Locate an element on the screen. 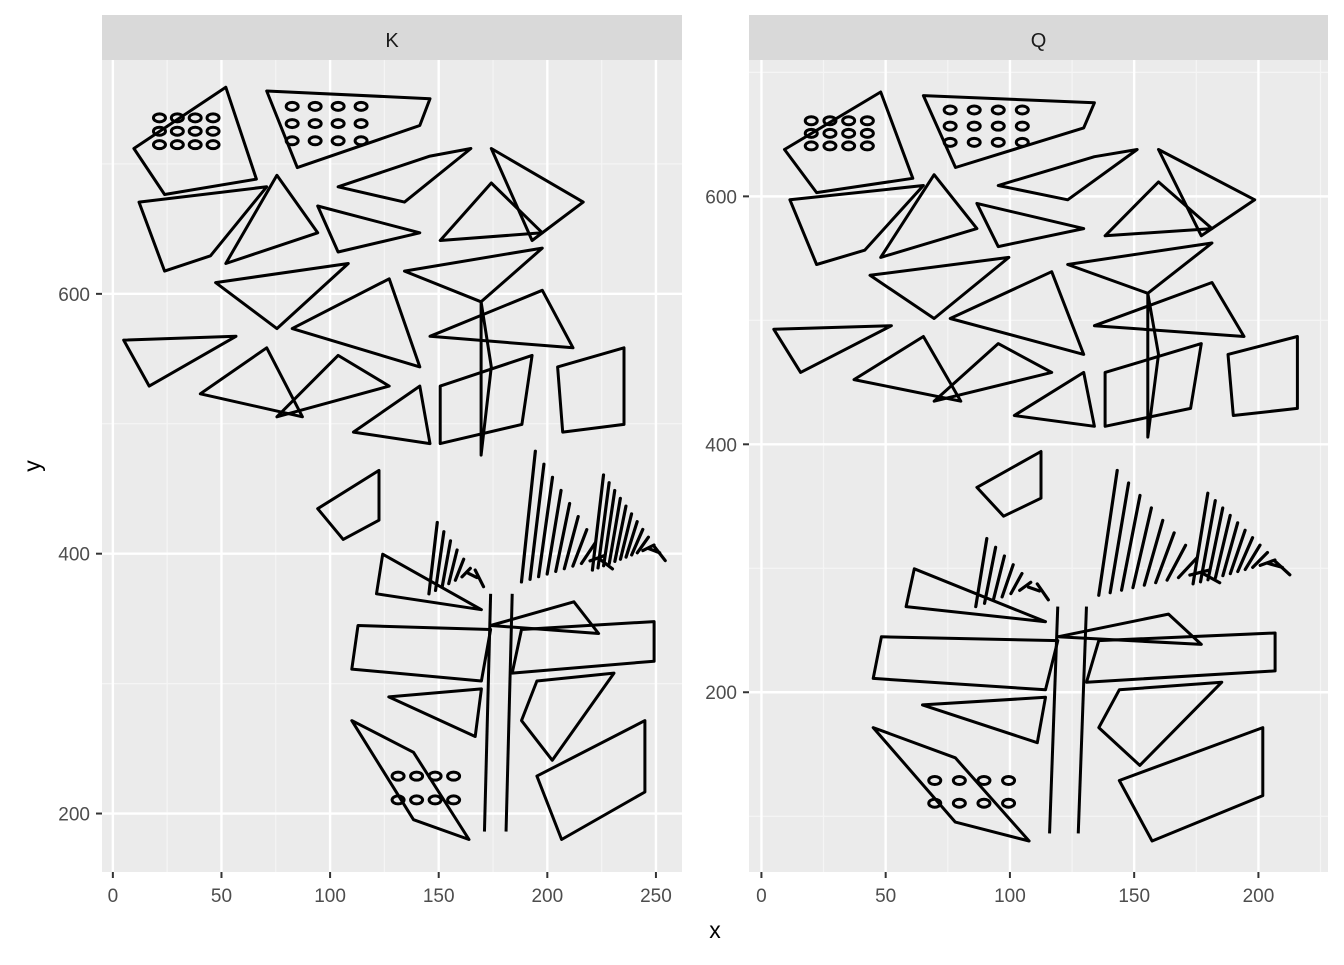  facet-strip is located at coordinates (392, 37).